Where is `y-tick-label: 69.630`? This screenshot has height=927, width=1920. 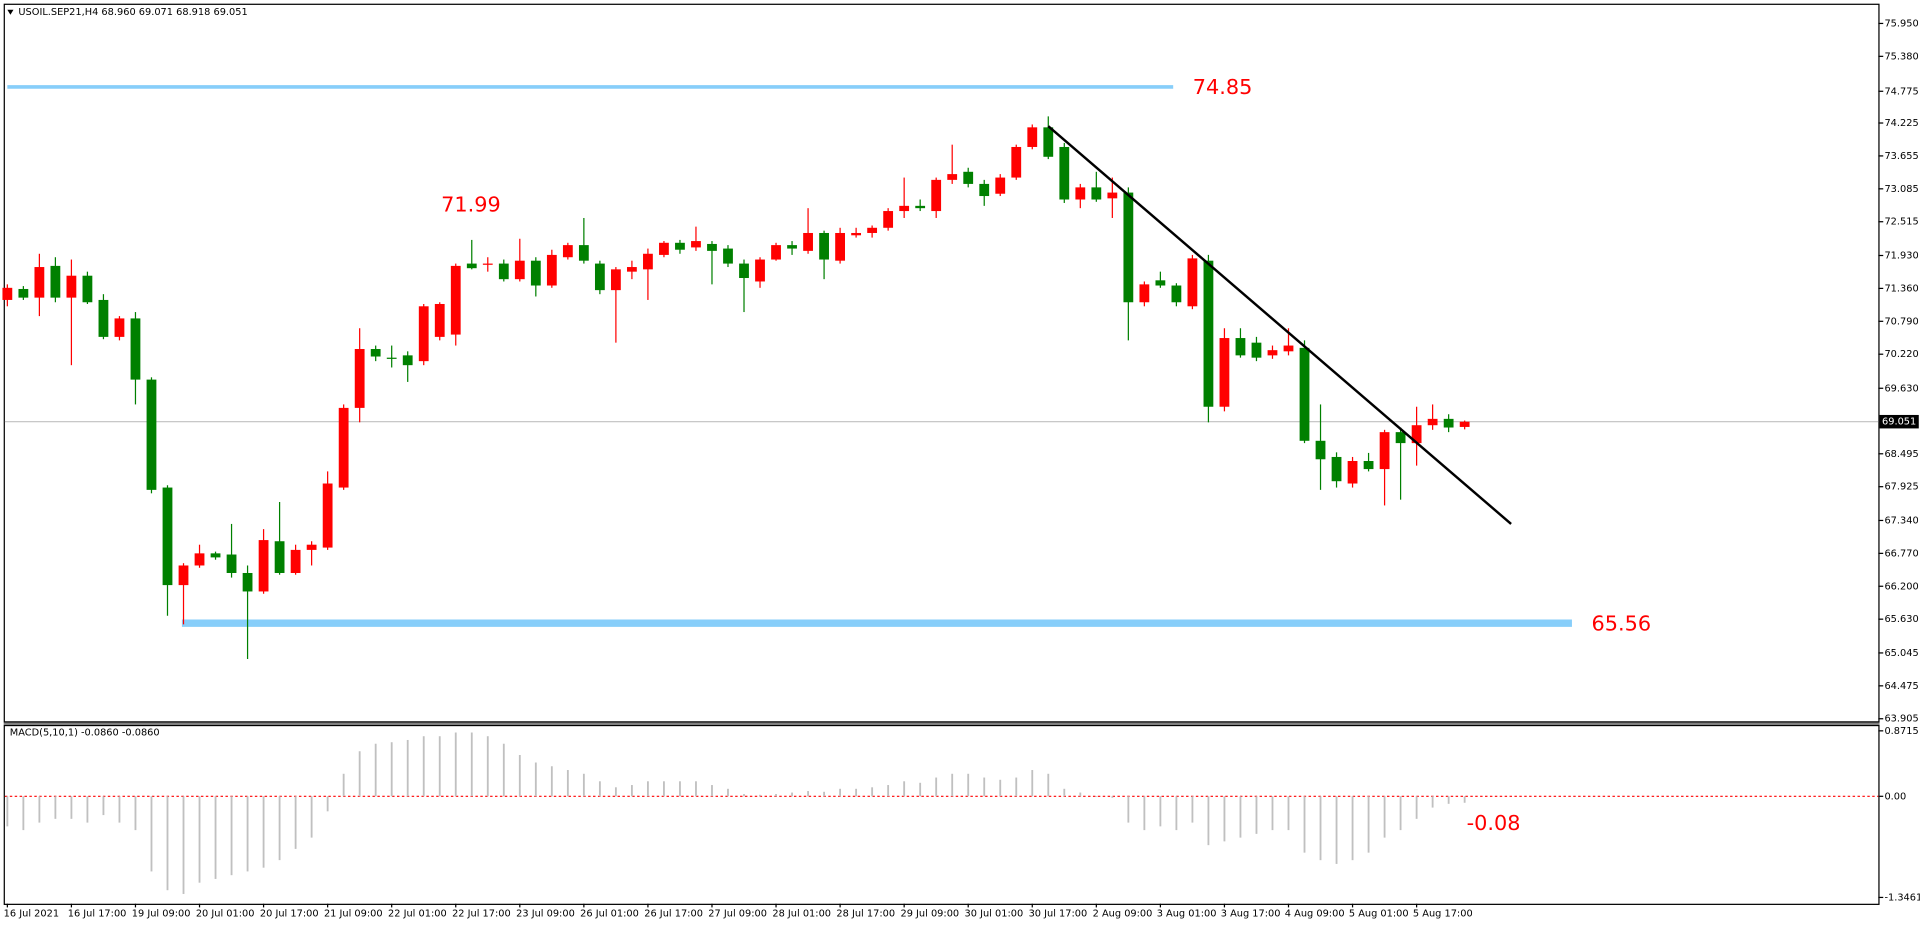 y-tick-label: 69.630 is located at coordinates (1901, 388).